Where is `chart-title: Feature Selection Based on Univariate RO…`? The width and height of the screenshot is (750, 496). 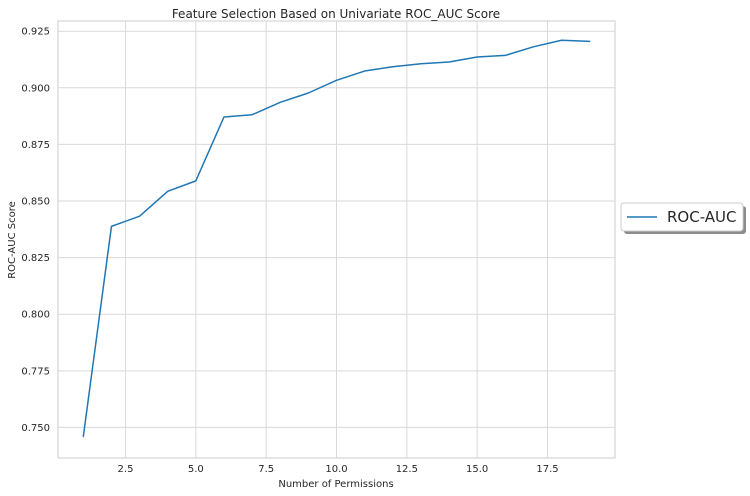 chart-title: Feature Selection Based on Univariate RO… is located at coordinates (336, 14).